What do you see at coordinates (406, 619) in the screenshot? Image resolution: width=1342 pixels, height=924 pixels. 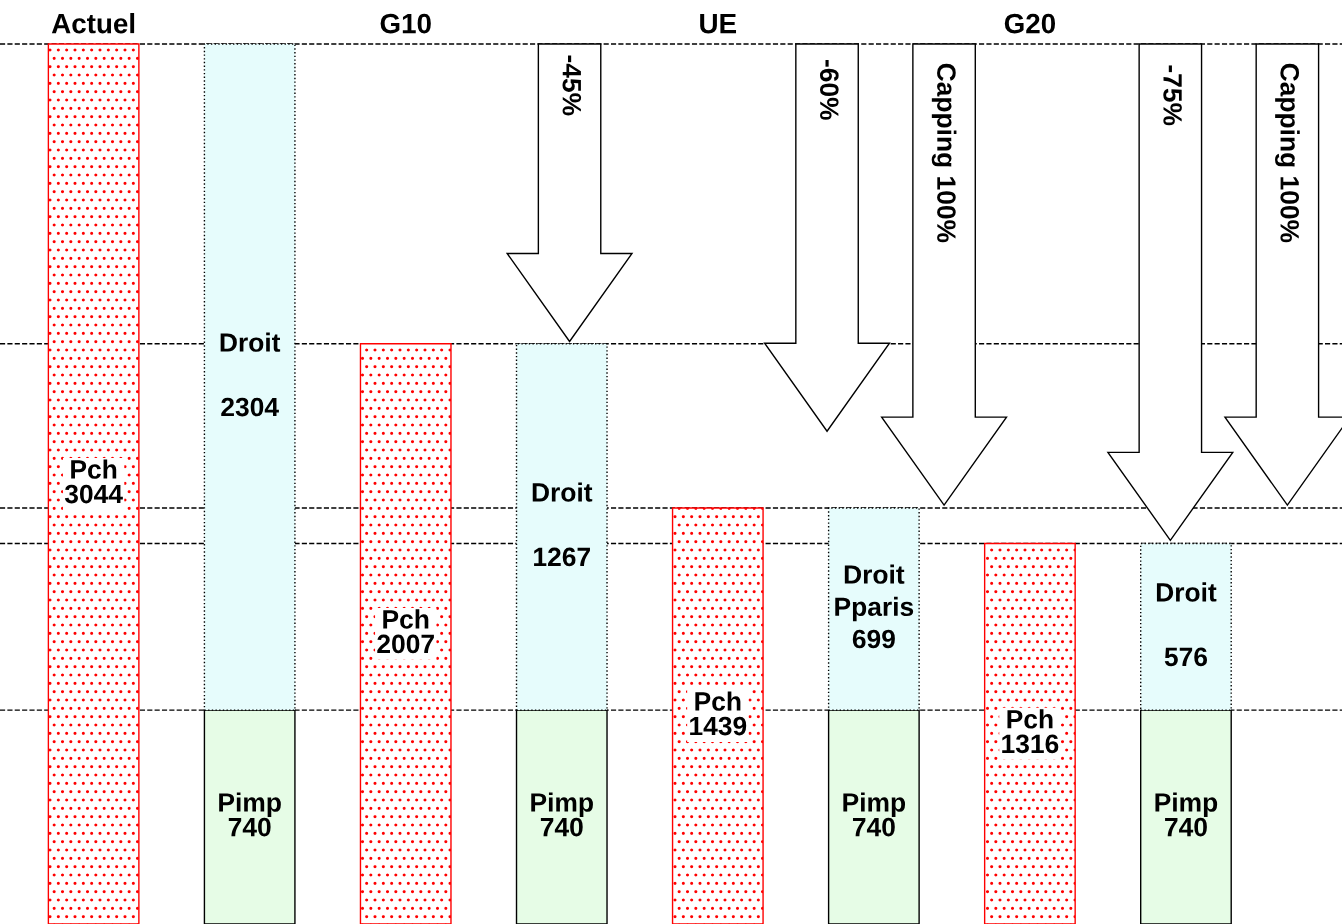 I see `series-label: Pch` at bounding box center [406, 619].